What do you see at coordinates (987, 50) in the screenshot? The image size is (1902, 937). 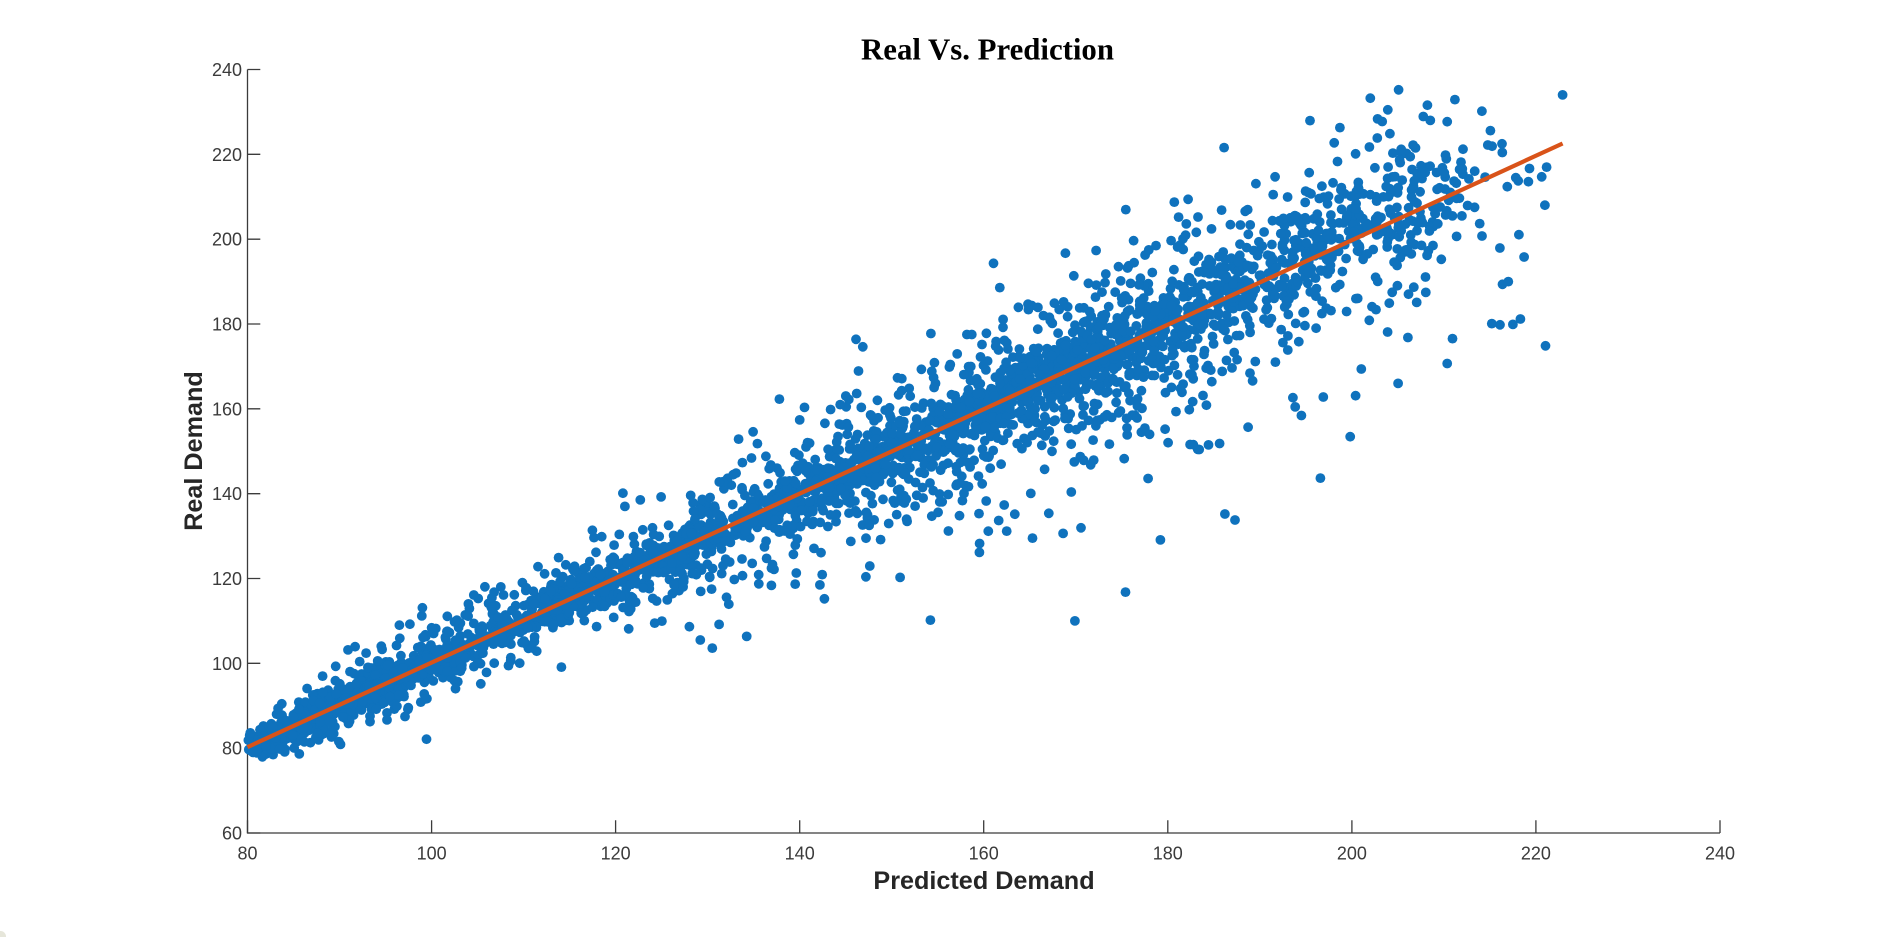 I see `svg-text: Real Vs. Prediction` at bounding box center [987, 50].